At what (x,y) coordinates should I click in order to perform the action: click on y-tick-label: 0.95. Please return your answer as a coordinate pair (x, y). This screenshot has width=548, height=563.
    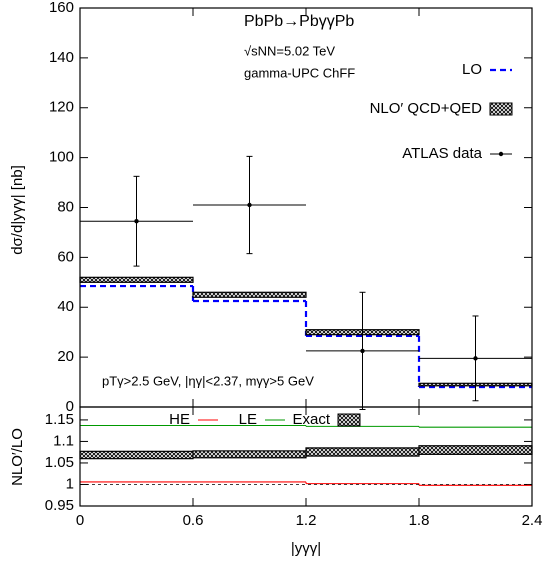
    Looking at the image, I should click on (59, 505).